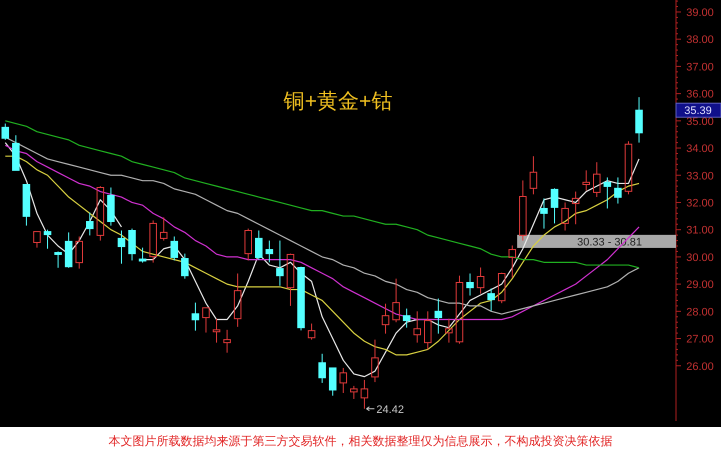 This screenshot has width=721, height=452. I want to click on title: 铜+黄金+钴, so click(338, 101).